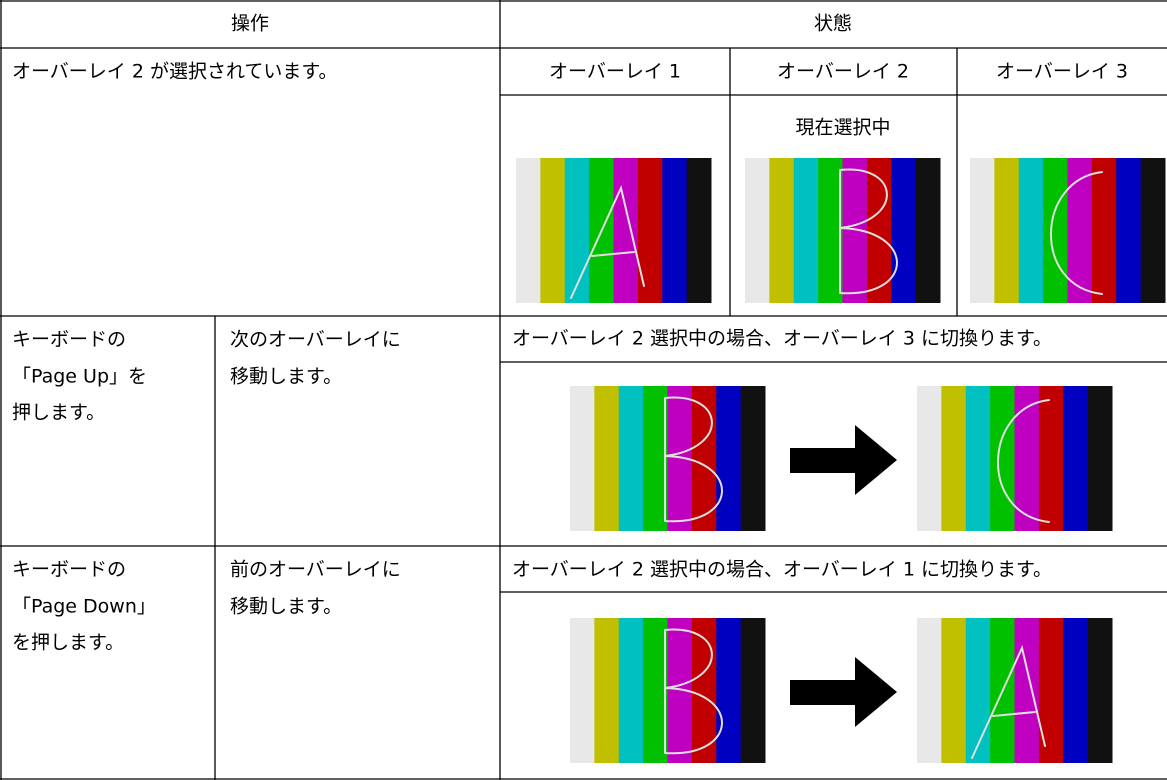 Image resolution: width=1167 pixels, height=780 pixels. Describe the element at coordinates (68, 643) in the screenshot. I see `key-text: を押します。` at that location.